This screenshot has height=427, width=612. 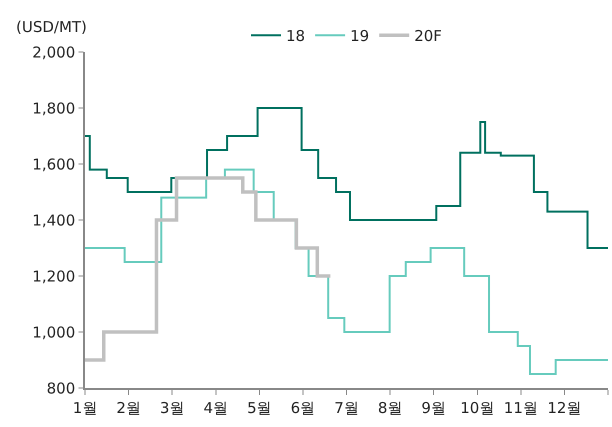 What do you see at coordinates (521, 407) in the screenshot?
I see `x-tick-label: 11월` at bounding box center [521, 407].